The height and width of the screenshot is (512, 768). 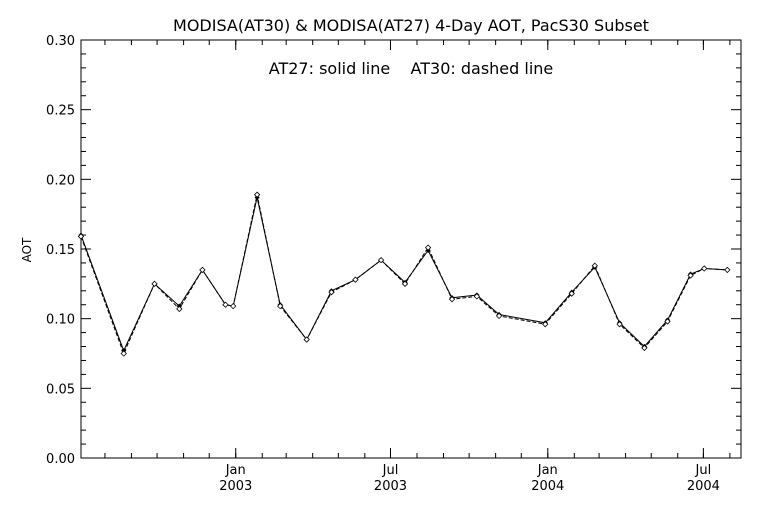 What do you see at coordinates (60, 111) in the screenshot?
I see `y-tick-label: 0.25` at bounding box center [60, 111].